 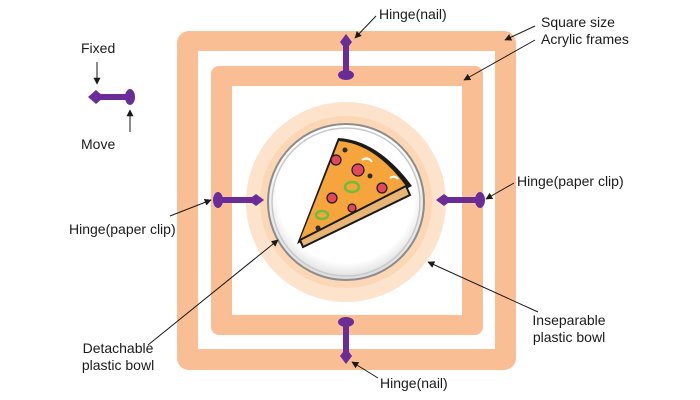 I want to click on square-frames-line2: Acrylic frames, so click(x=585, y=39).